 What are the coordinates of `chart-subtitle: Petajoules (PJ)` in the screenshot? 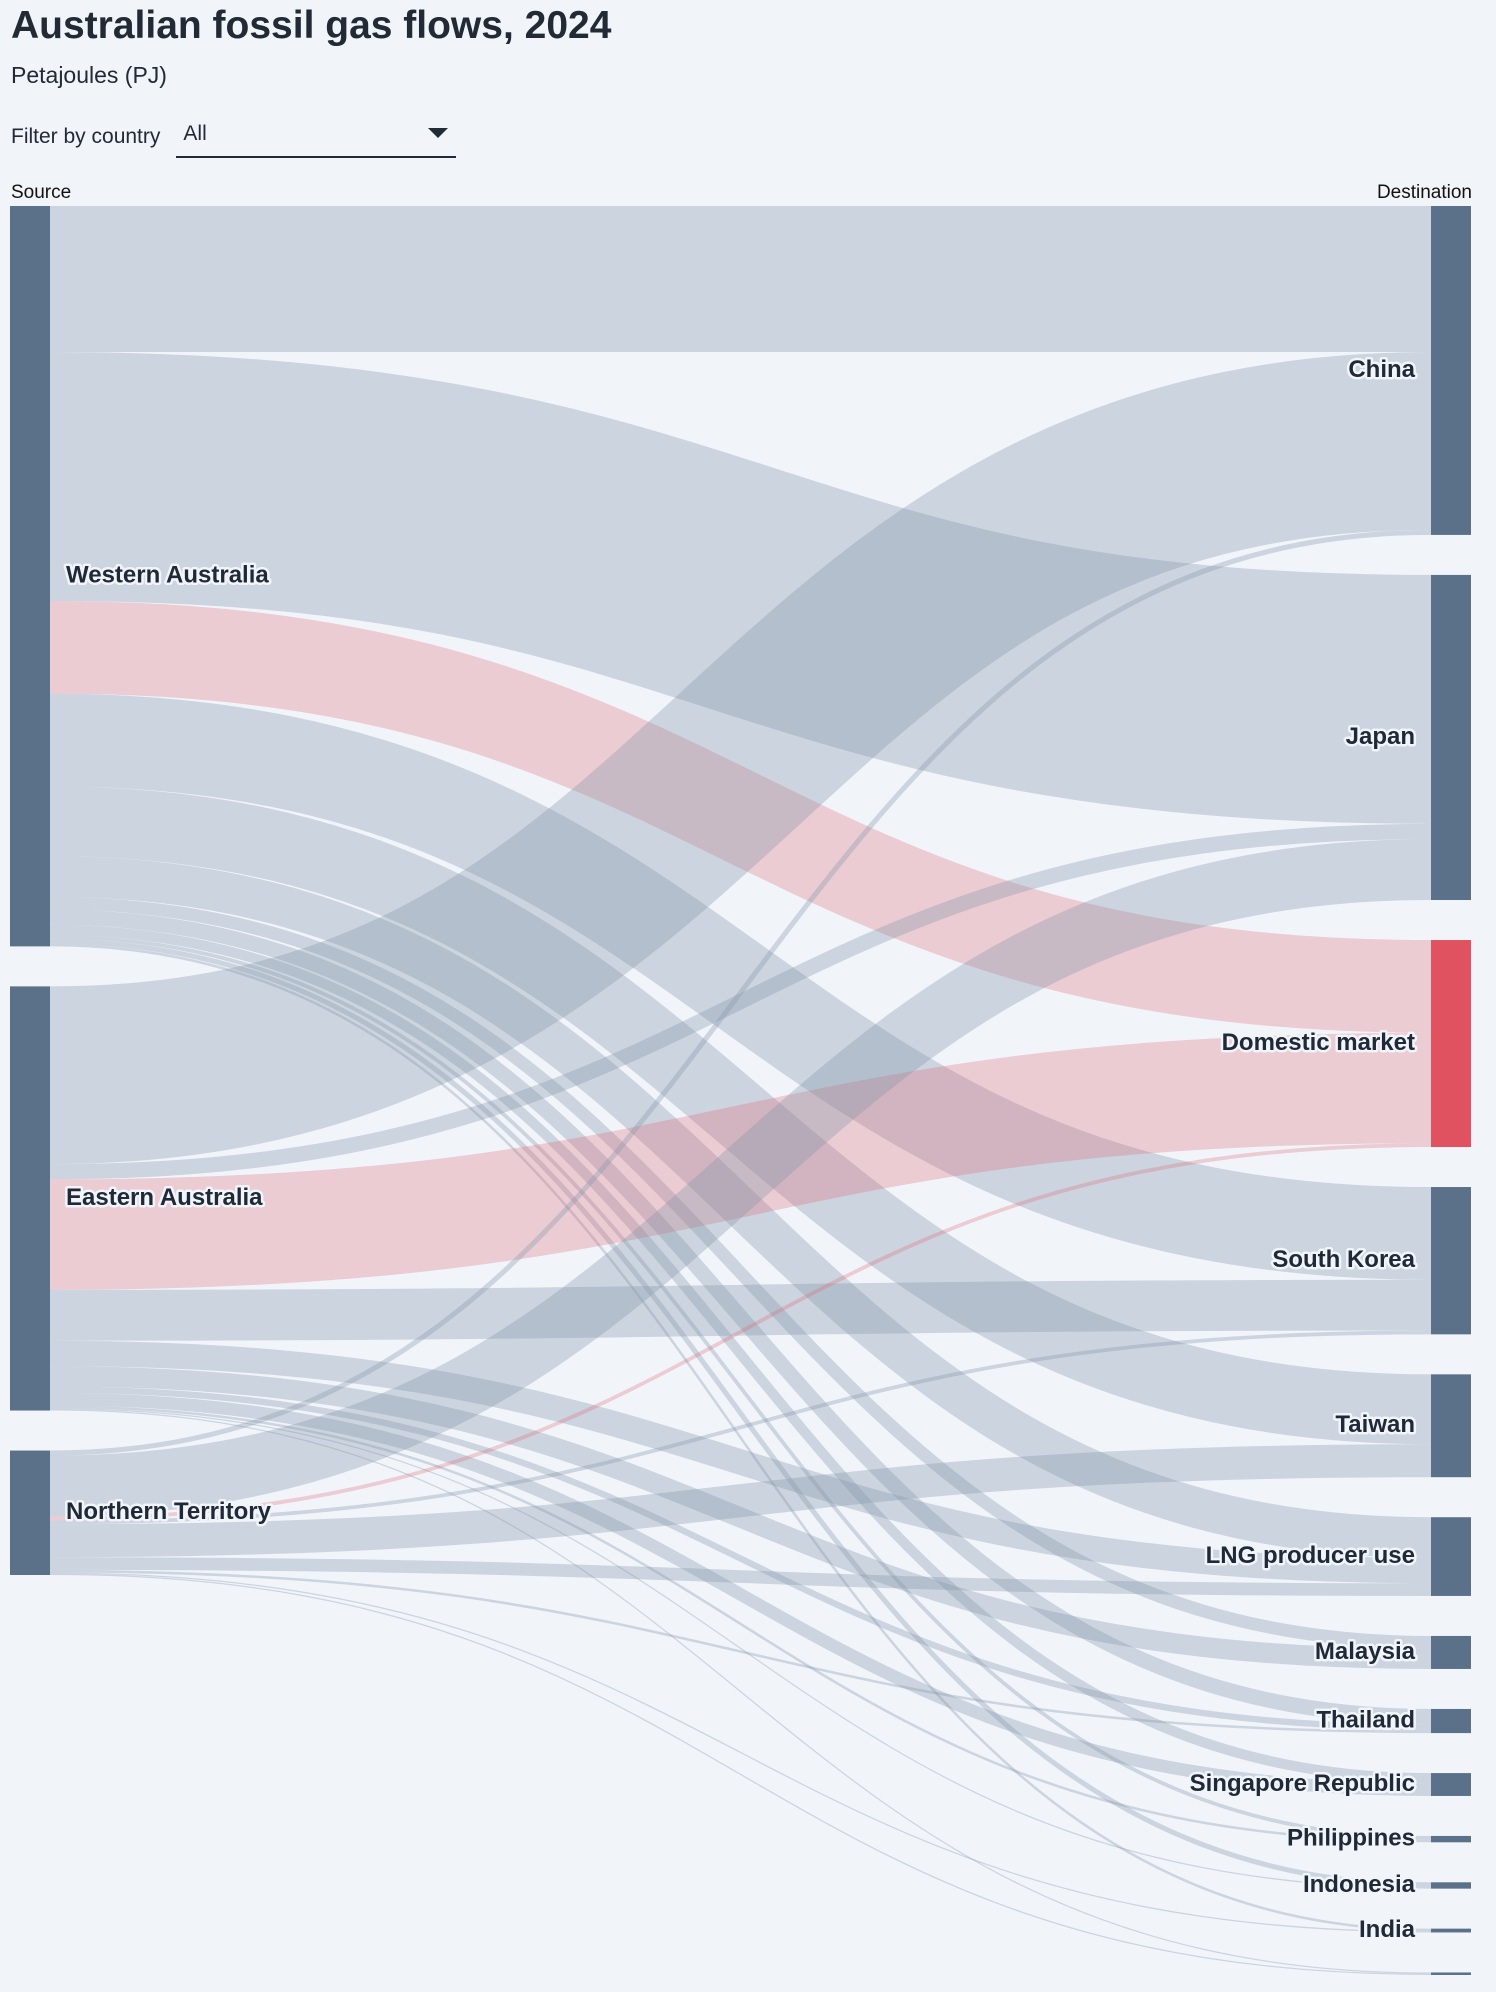 It's located at (89, 75).